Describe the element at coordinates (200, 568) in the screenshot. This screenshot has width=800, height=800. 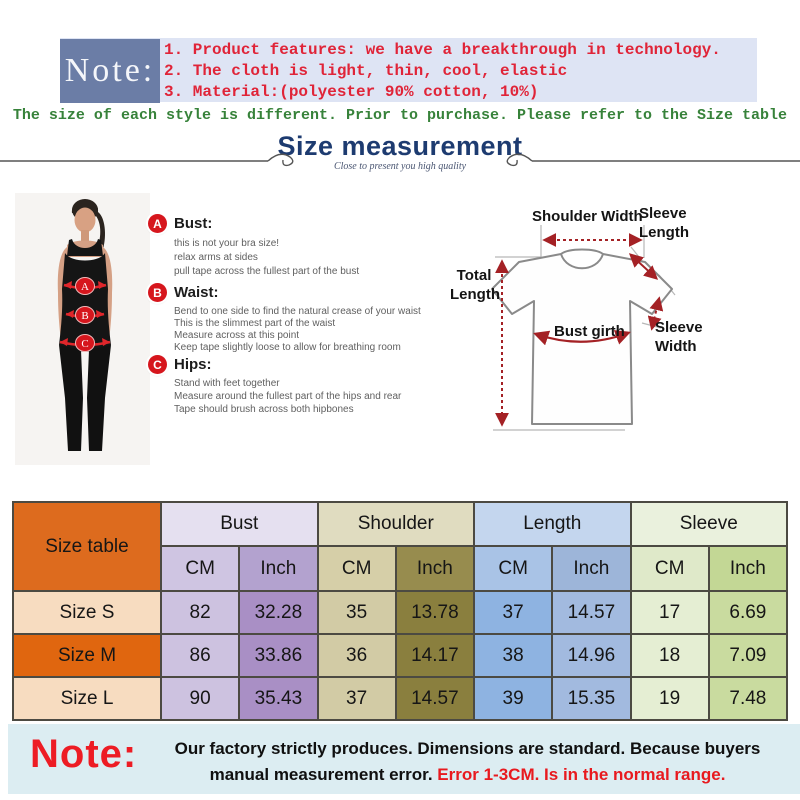
I see `unit-bust-cm: CM` at that location.